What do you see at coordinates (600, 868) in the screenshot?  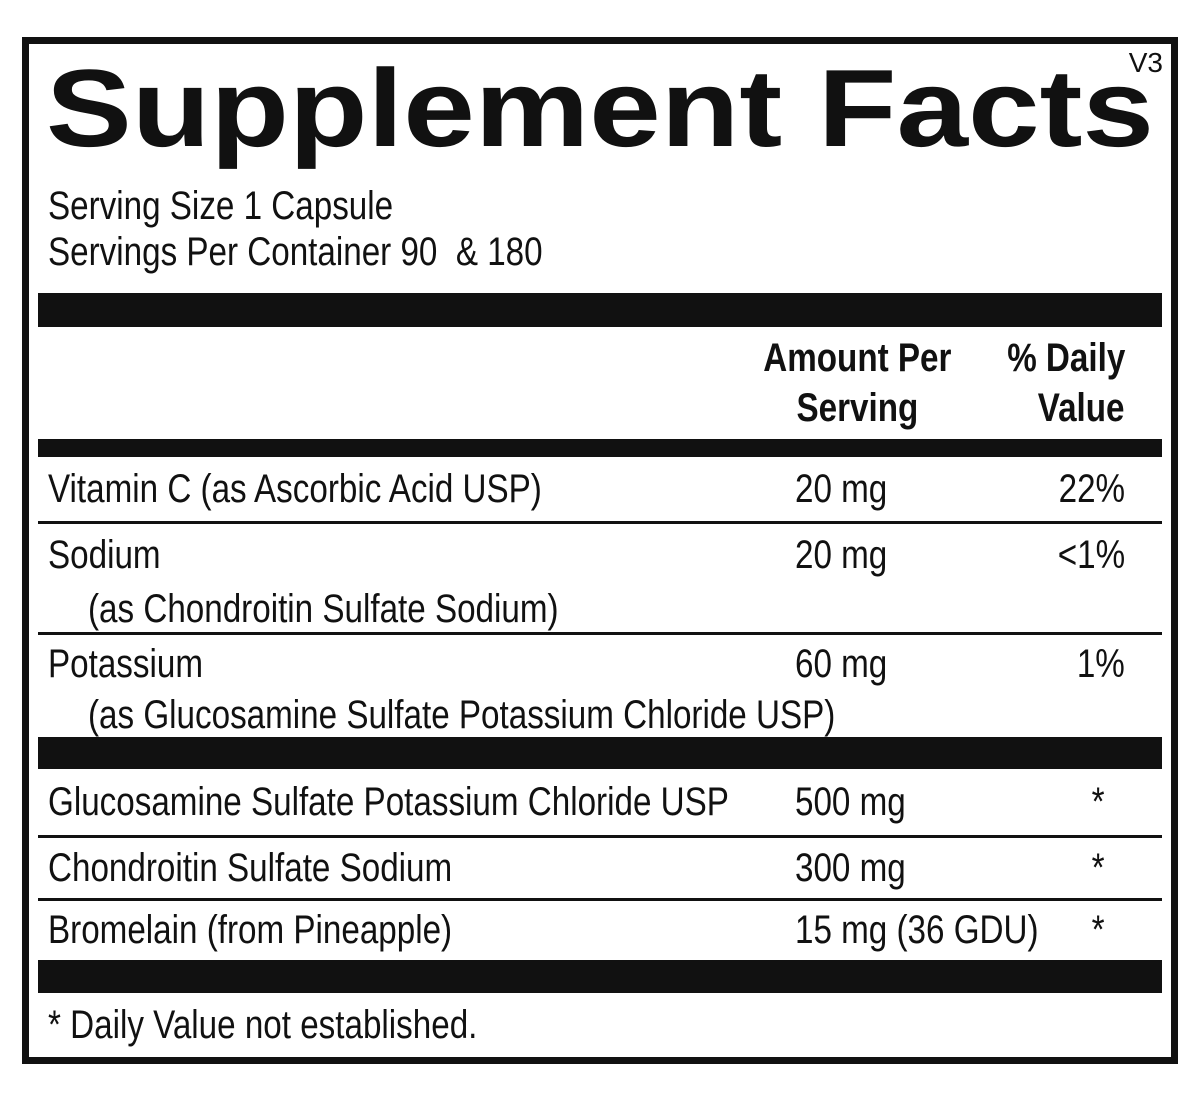 I see `table-row: Chondroitin Sulfate Sodium 300 mg *` at bounding box center [600, 868].